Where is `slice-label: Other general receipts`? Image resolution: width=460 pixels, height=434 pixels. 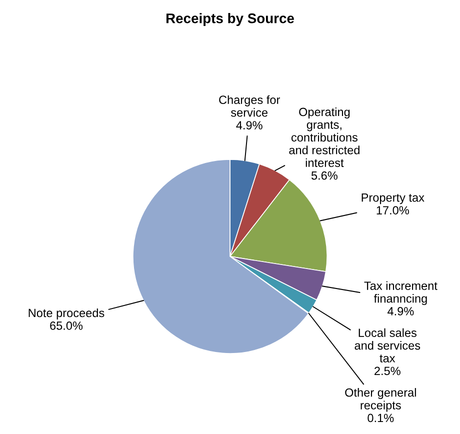 slice-label: Other general receipts is located at coordinates (380, 400).